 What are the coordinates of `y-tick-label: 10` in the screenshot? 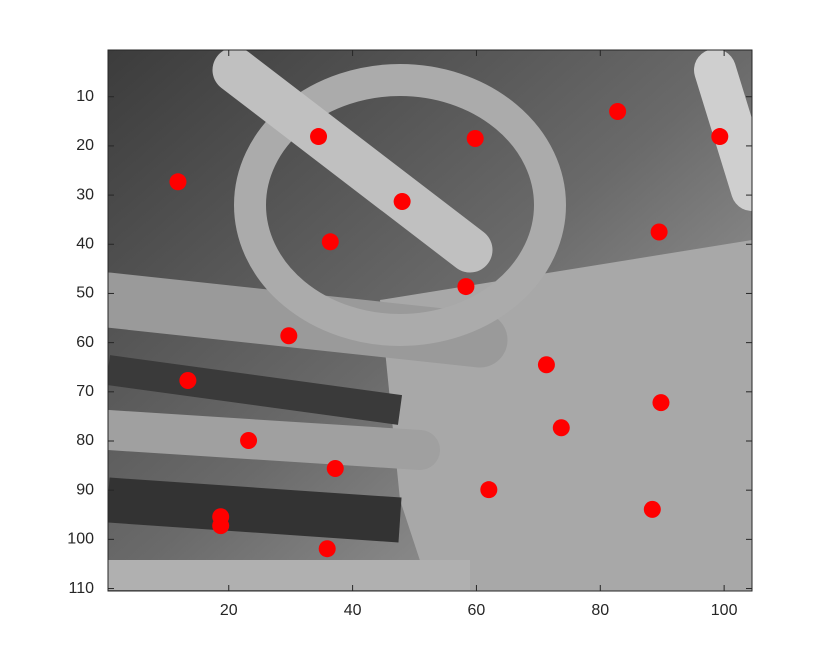 It's located at (85, 96).